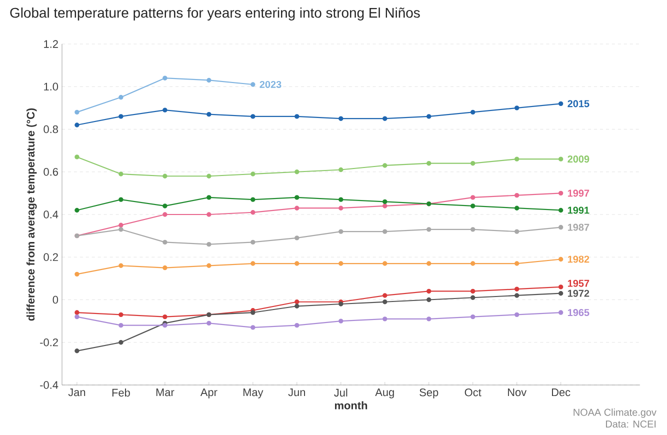 This screenshot has width=667, height=435. I want to click on y-tick-label: 0.2, so click(51, 257).